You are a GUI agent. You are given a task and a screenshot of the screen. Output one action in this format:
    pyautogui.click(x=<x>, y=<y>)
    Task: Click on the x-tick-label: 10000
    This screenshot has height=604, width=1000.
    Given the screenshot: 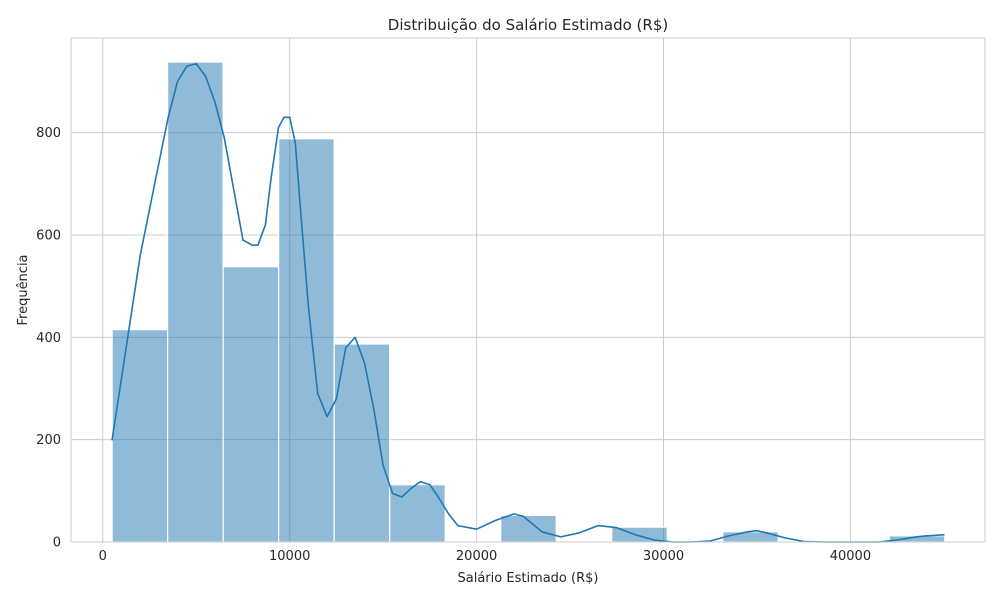 What is the action you would take?
    pyautogui.click(x=289, y=556)
    